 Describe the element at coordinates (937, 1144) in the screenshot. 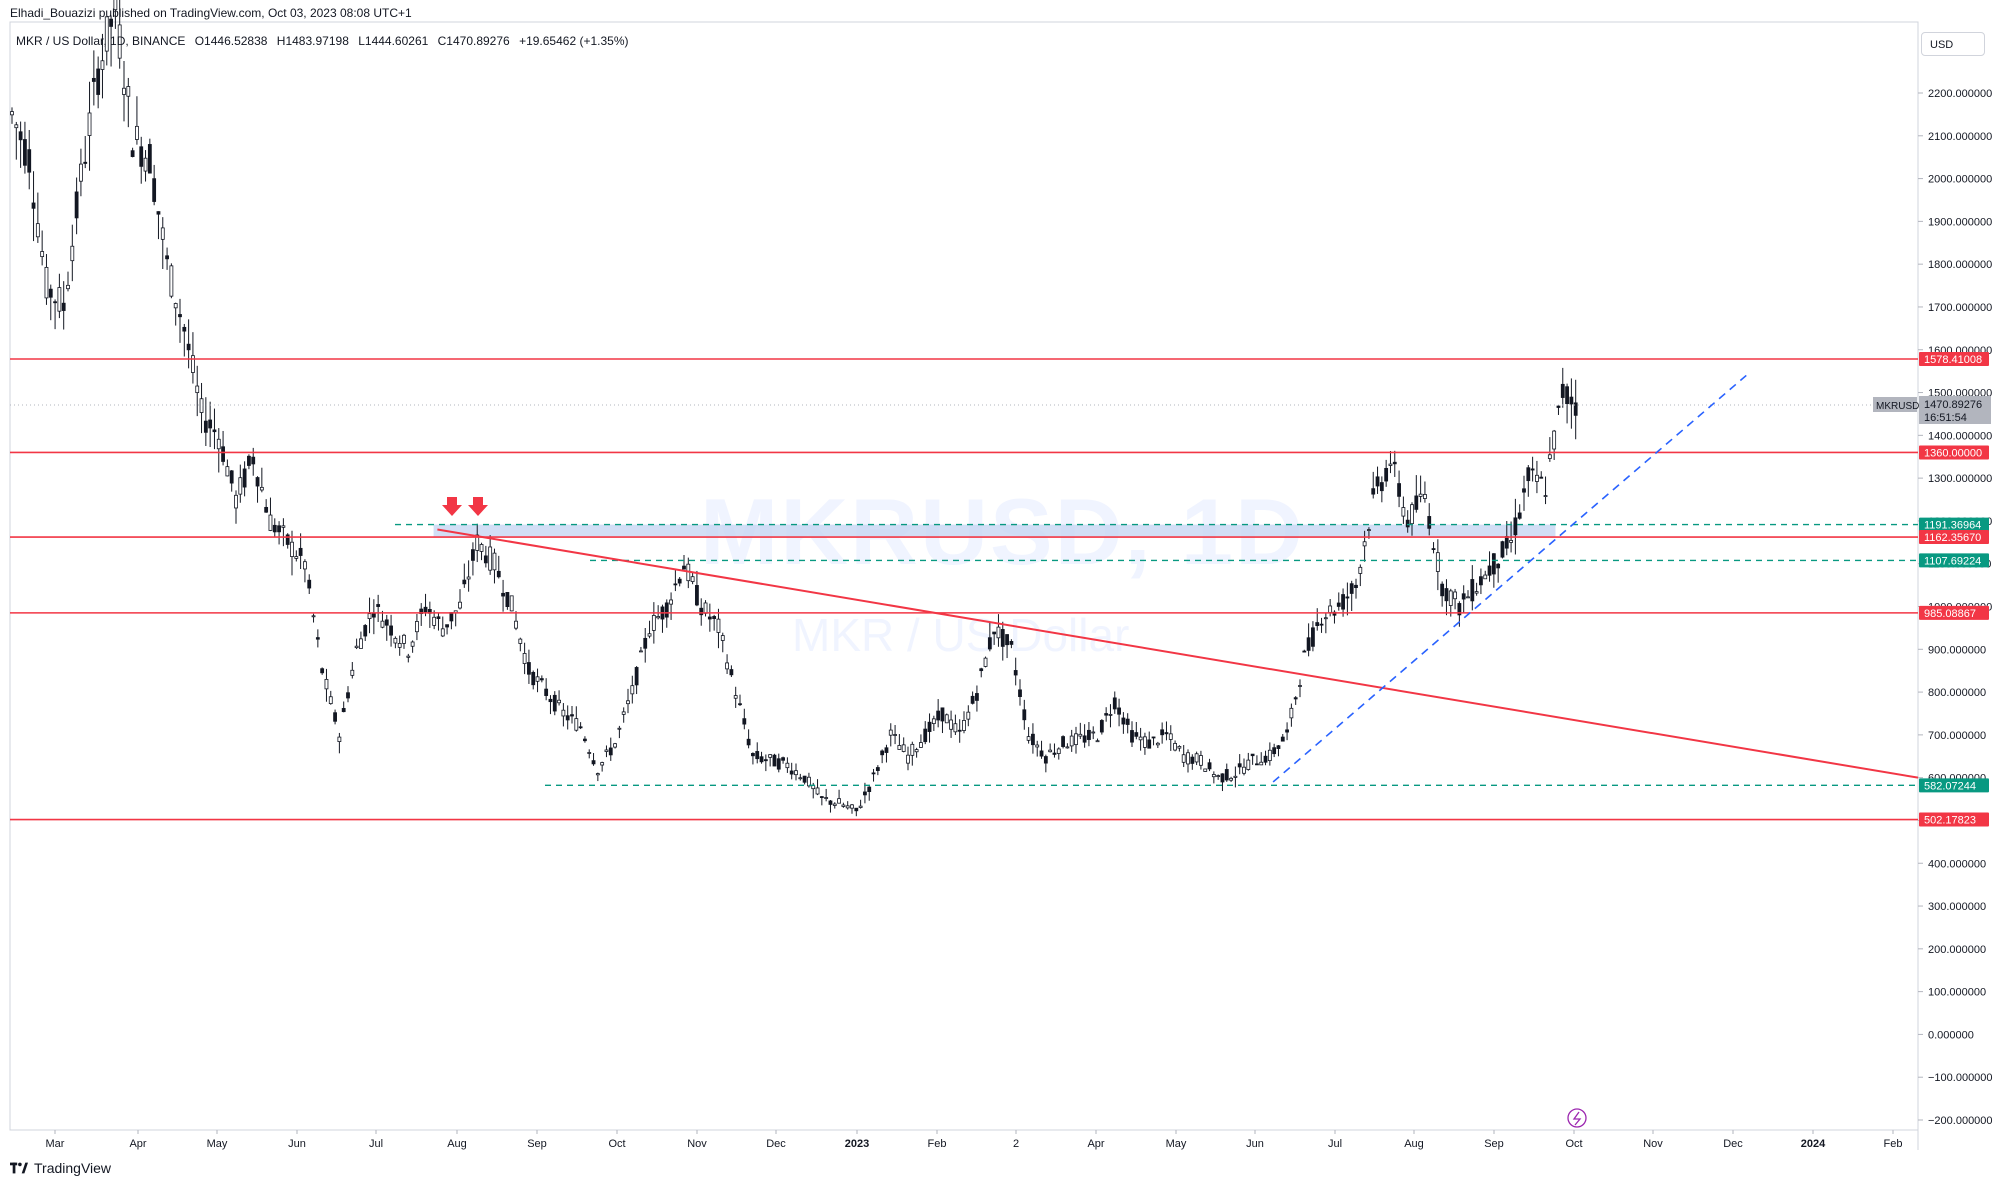

I see `time-tick-label: Feb` at that location.